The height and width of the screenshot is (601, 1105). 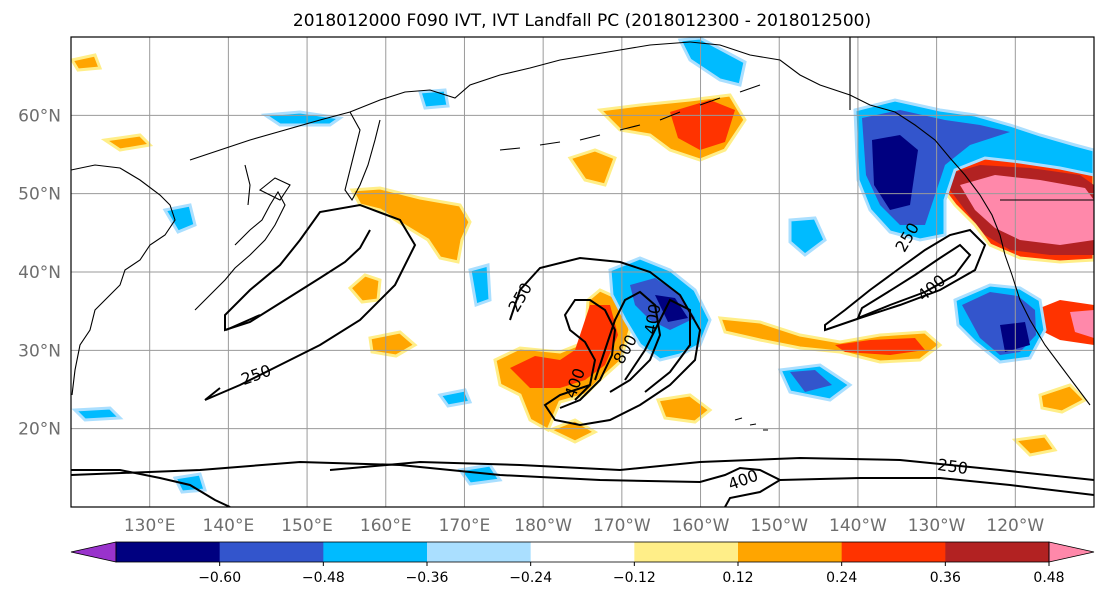 I want to click on colorbar-tick-label: 0.24, so click(x=841, y=578).